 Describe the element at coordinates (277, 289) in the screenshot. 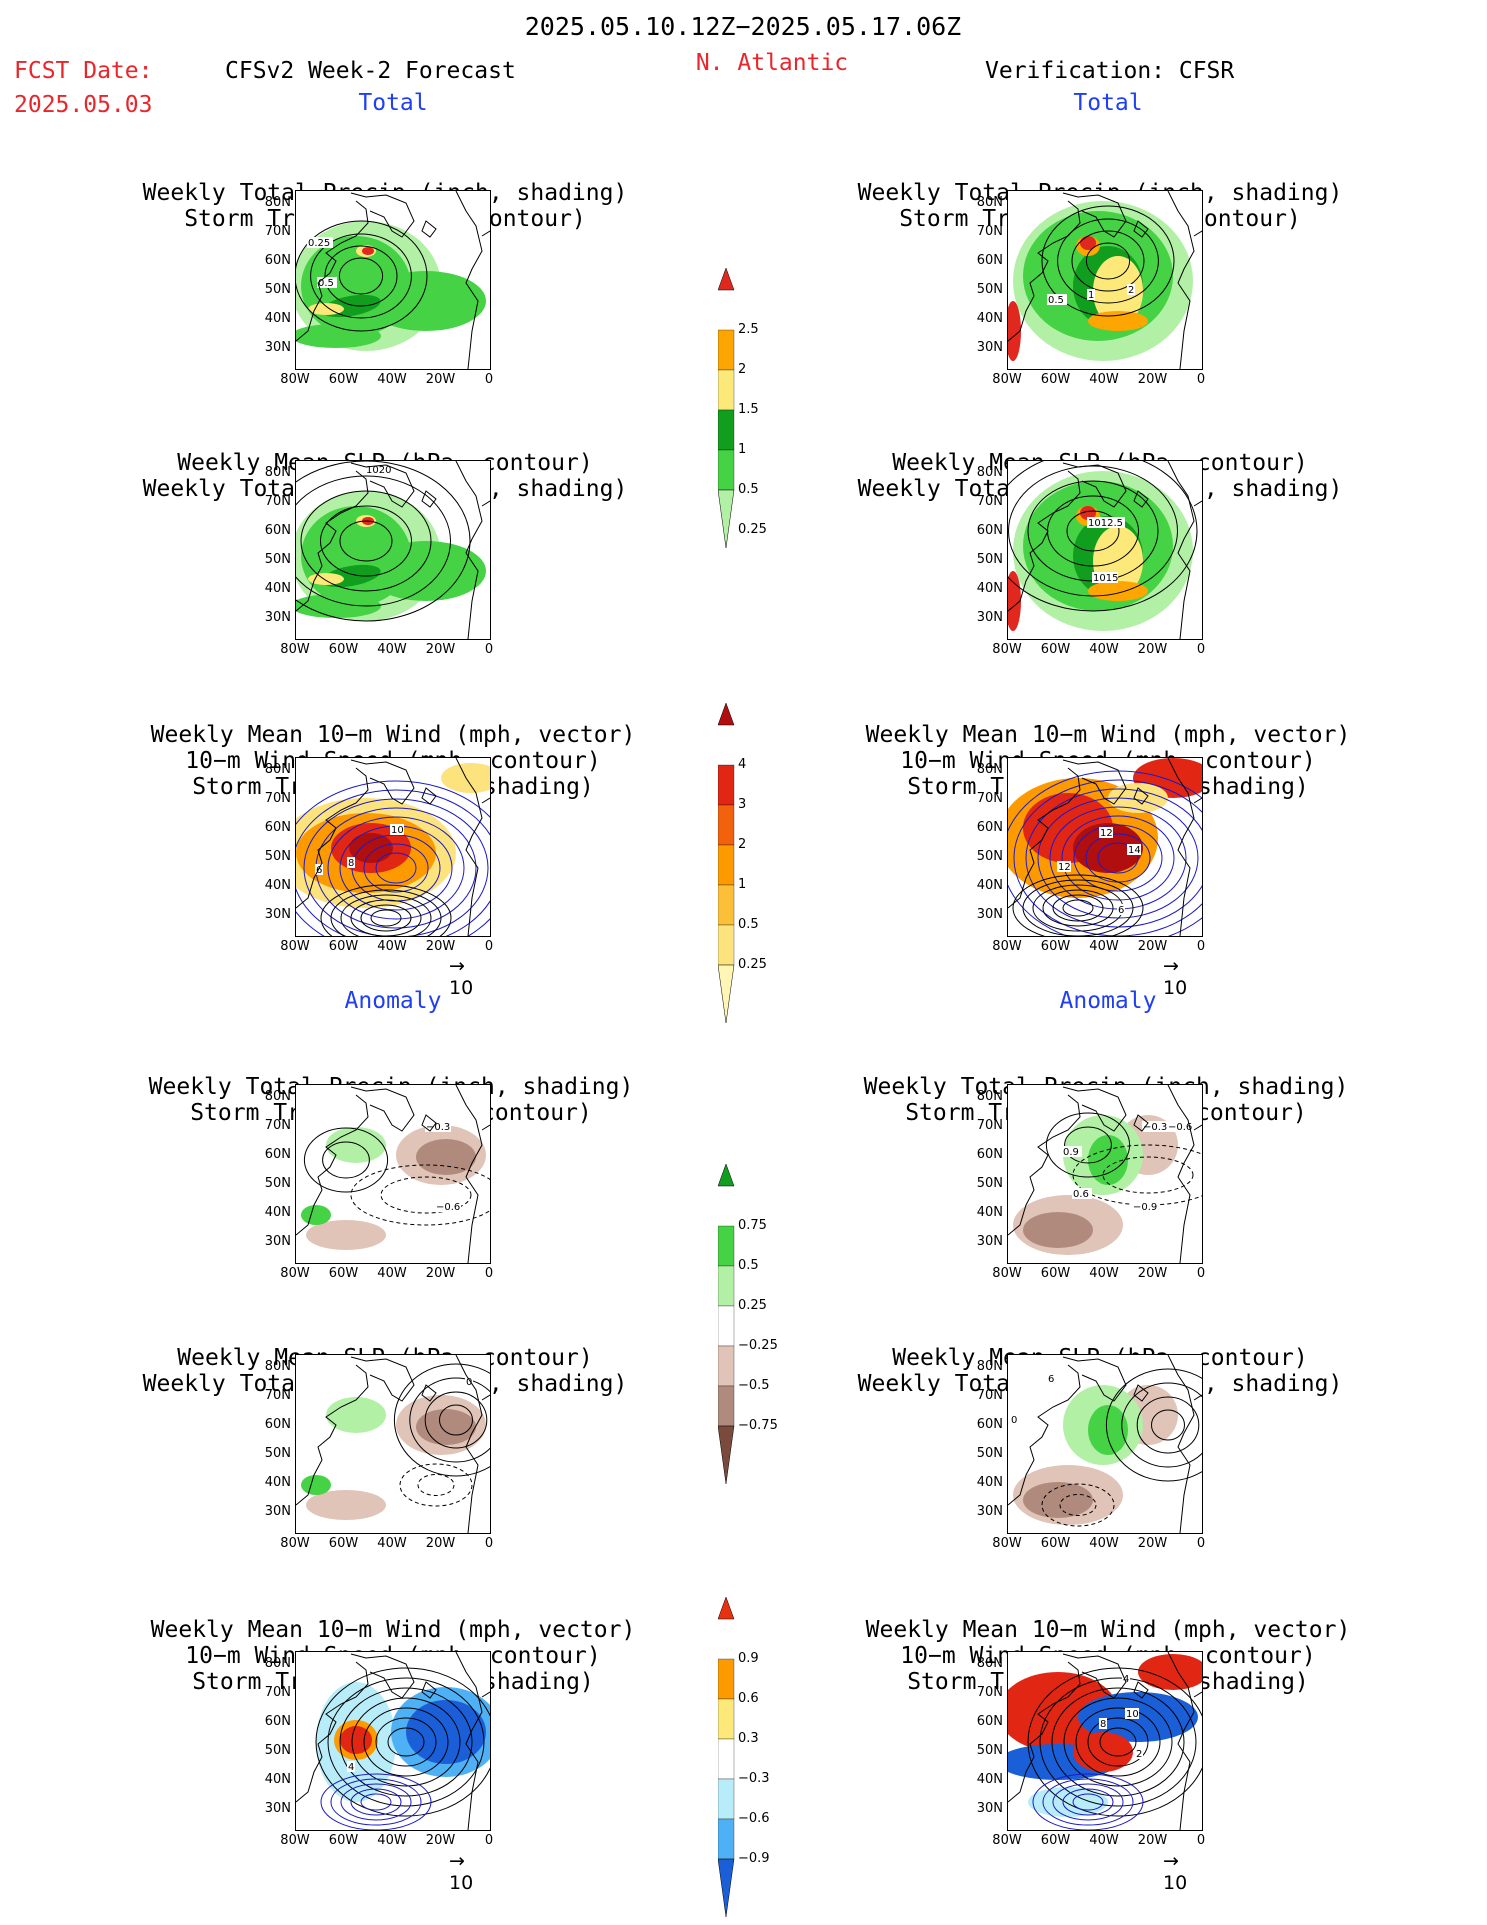

I see `lat-tick-label: 50N` at that location.